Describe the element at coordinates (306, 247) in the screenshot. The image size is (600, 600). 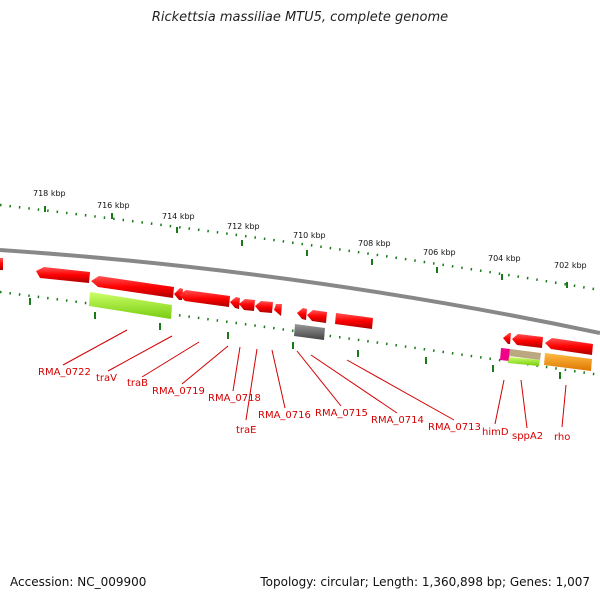
I see `outer-major-ticks` at that location.